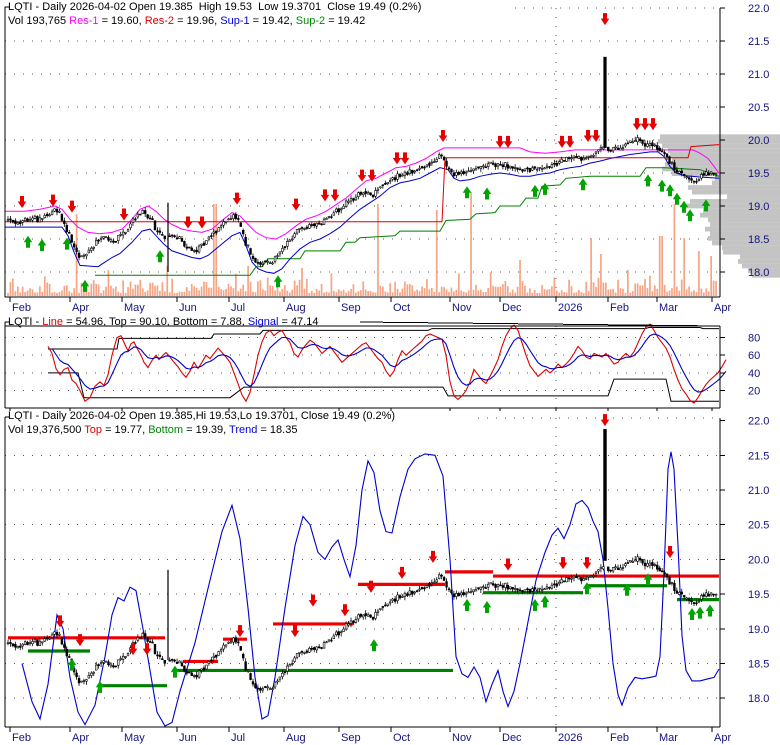 Image resolution: width=780 pixels, height=745 pixels. I want to click on top-value: = 19.77,, so click(125, 430).